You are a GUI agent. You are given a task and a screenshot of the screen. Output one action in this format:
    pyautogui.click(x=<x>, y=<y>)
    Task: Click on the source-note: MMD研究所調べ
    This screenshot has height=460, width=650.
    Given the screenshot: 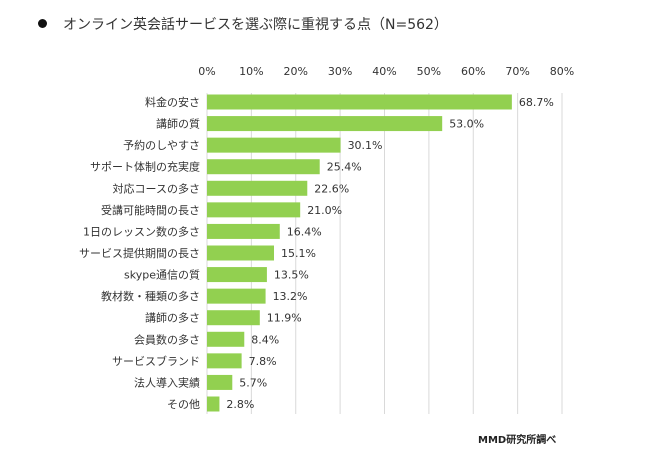 What is the action you would take?
    pyautogui.click(x=517, y=440)
    